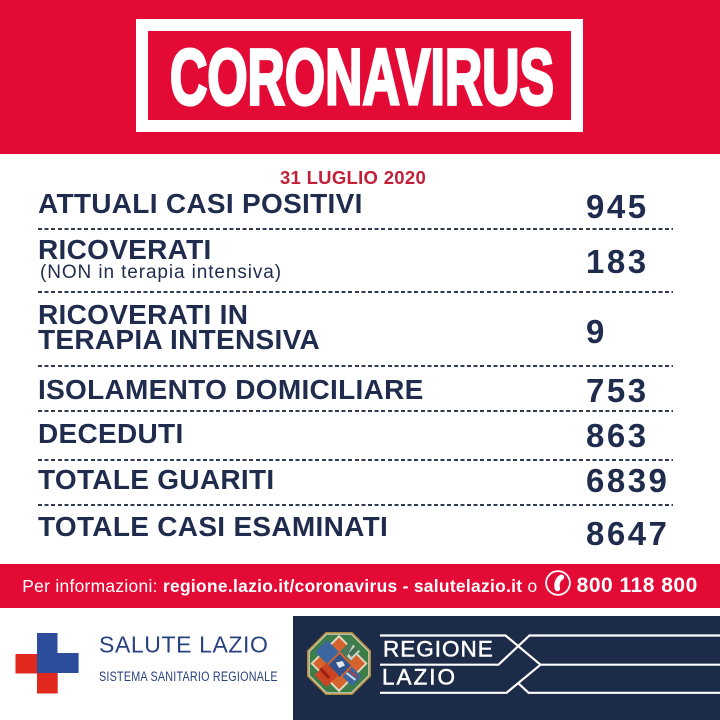 The height and width of the screenshot is (720, 720). Describe the element at coordinates (362, 76) in the screenshot. I see `svg-text: CORONAVIRUS` at that location.